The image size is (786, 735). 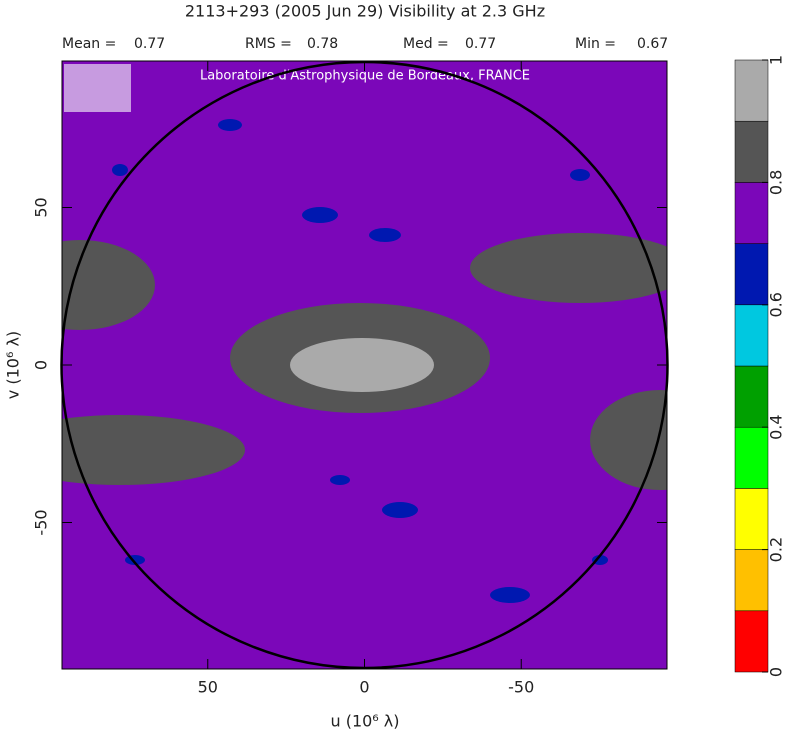 I want to click on y-tick-label: 0, so click(x=41, y=365).